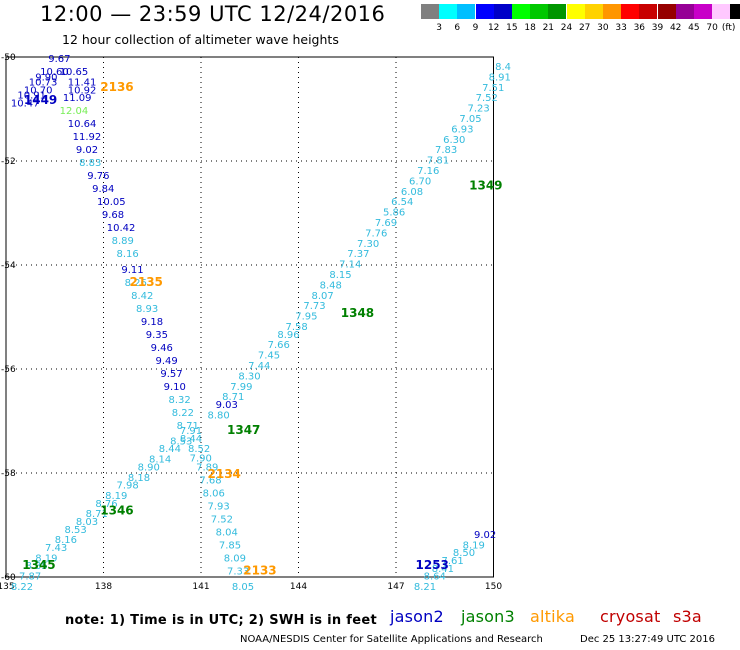  I want to click on legend-label: 15, so click(512, 28).